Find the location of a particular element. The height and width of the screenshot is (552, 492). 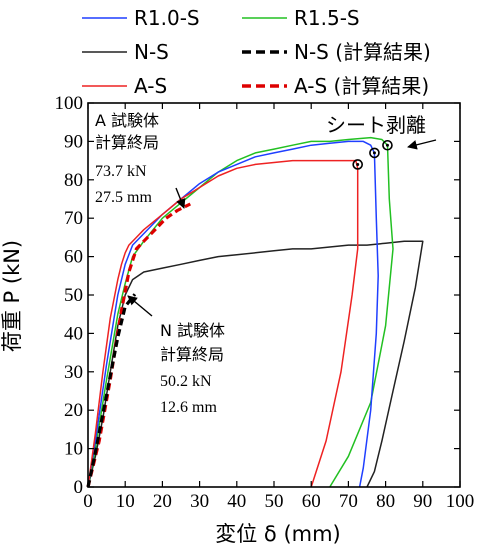

series-line-n-s-calc is located at coordinates (111, 390).